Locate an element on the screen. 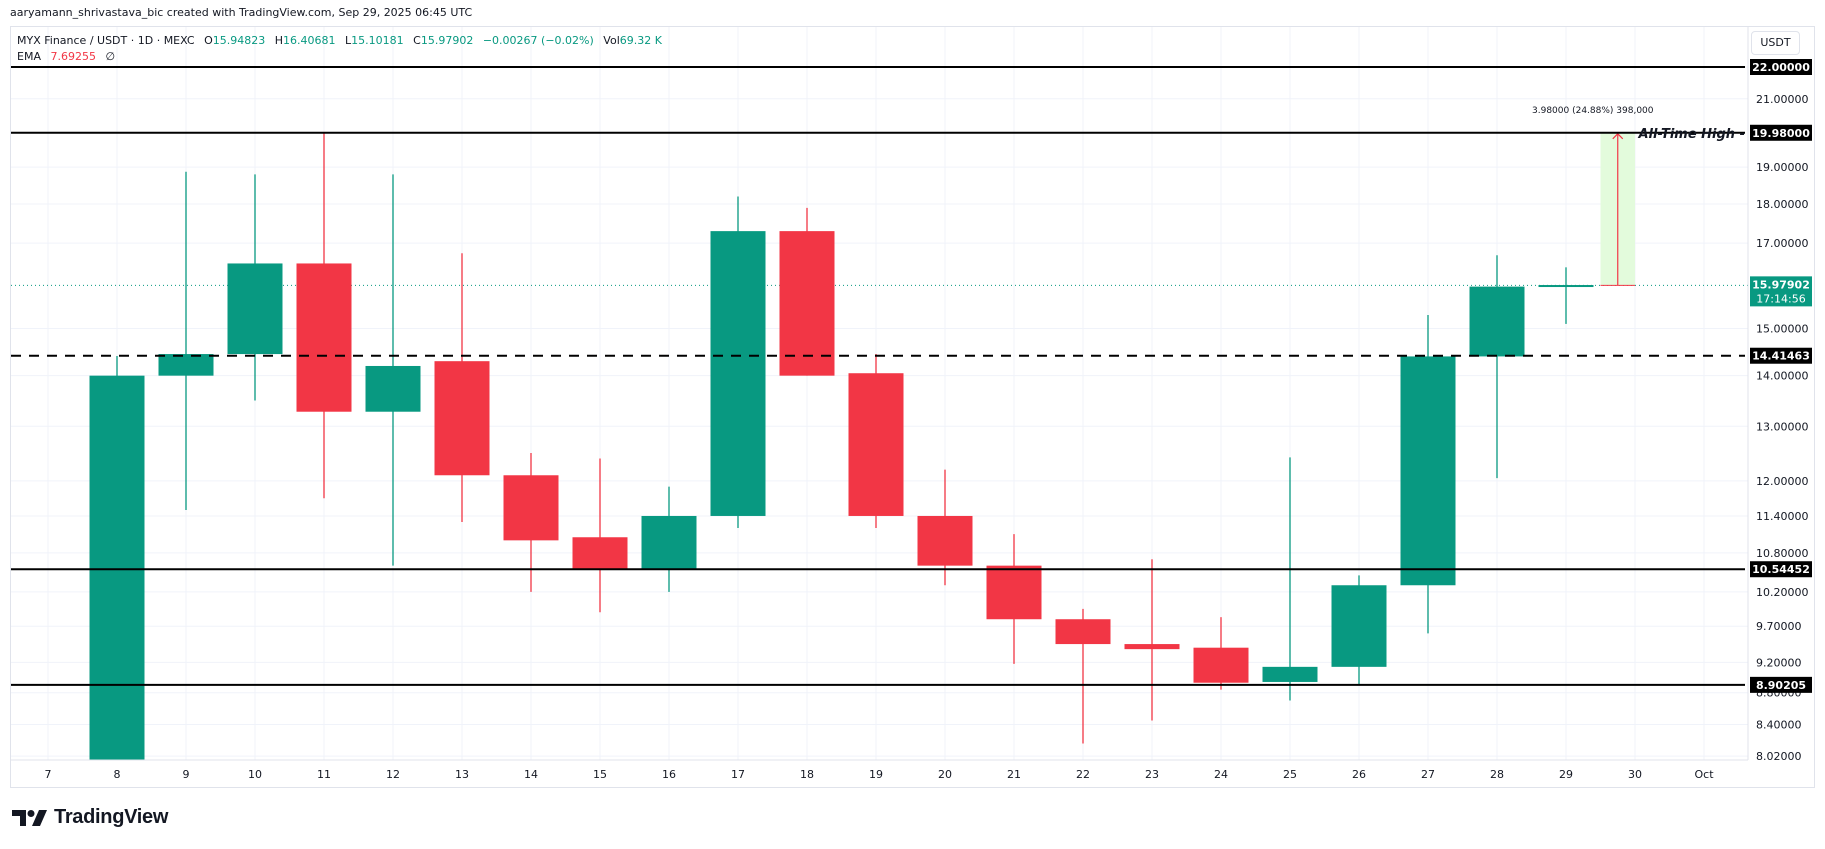 Image resolution: width=1825 pixels, height=849 pixels. price-tick: 12.00000 is located at coordinates (1782, 481).